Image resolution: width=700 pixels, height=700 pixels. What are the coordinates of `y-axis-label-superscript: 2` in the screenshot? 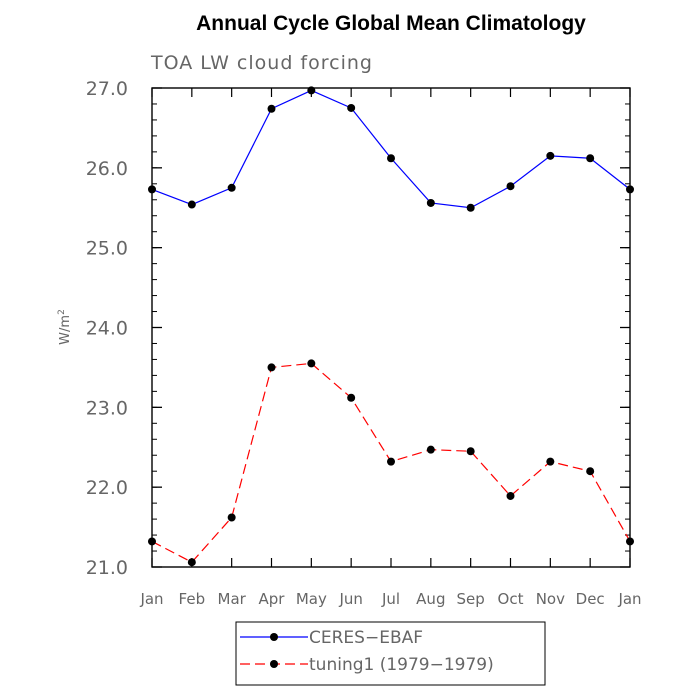 It's located at (62, 312).